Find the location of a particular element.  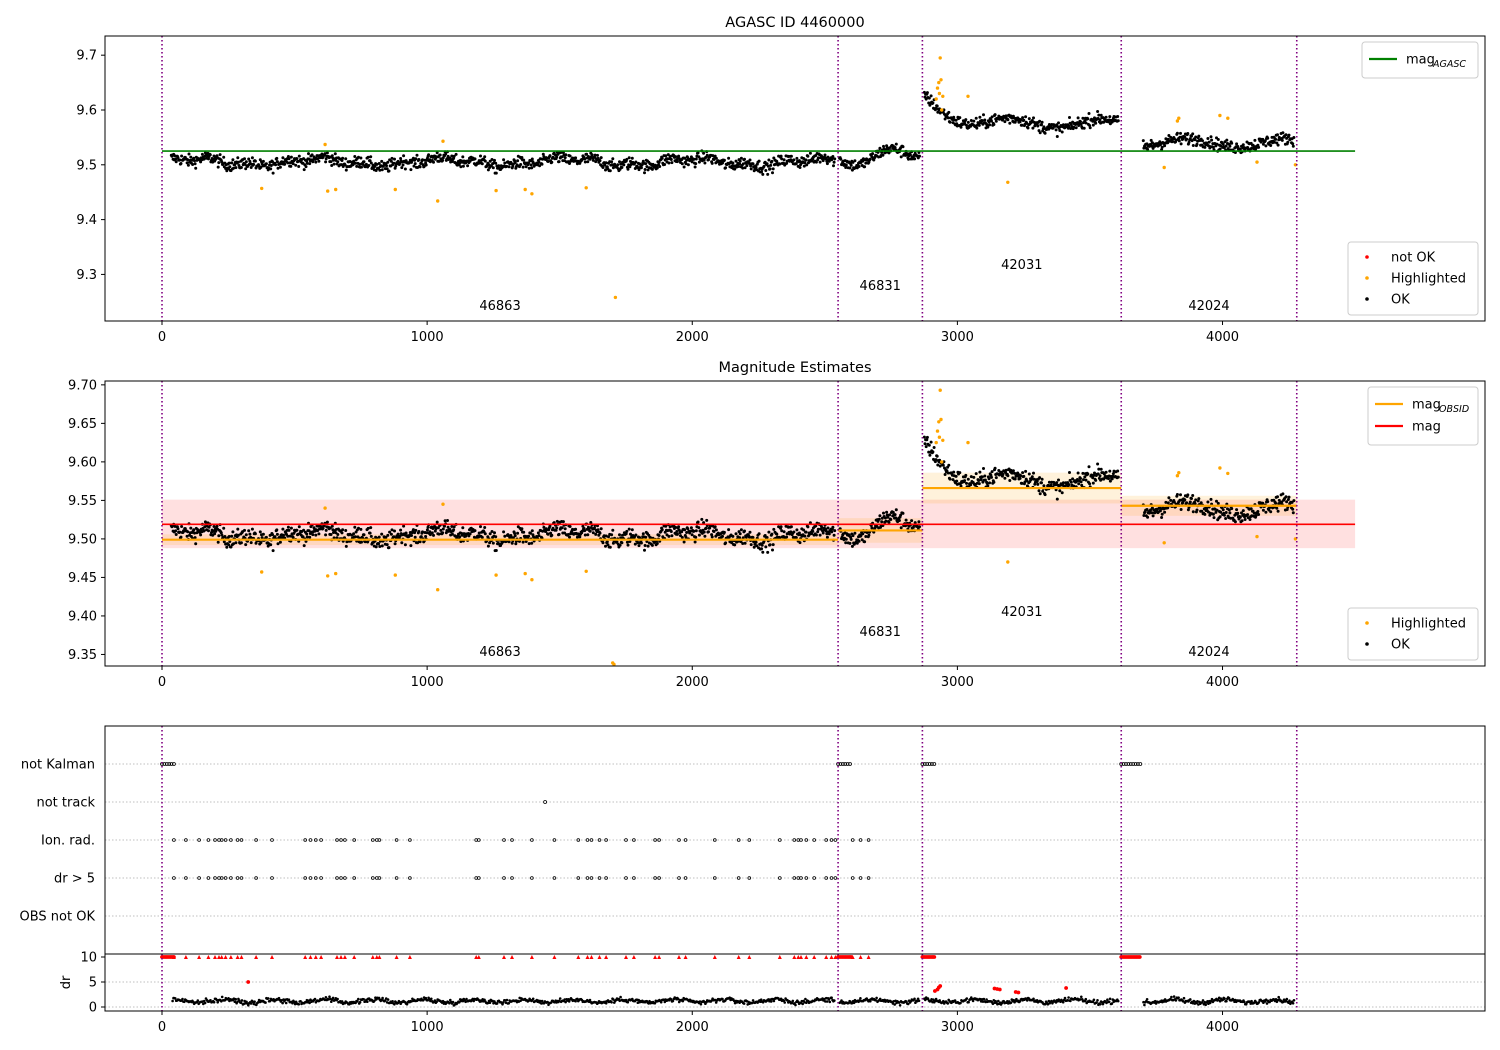

obsid-label-42031: 42031 is located at coordinates (1021, 265).